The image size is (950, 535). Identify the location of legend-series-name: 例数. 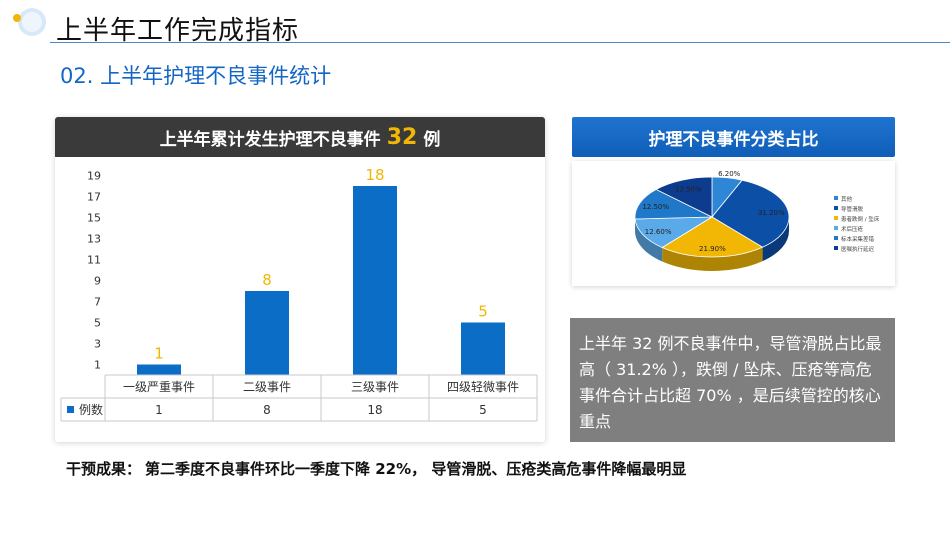
(91, 409).